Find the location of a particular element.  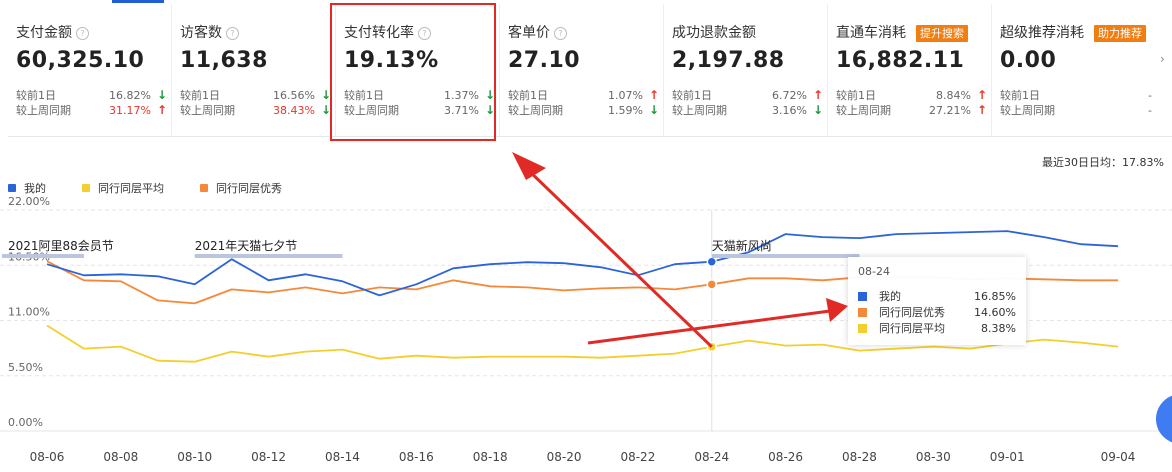

metric-value: 19.13% is located at coordinates (391, 60).